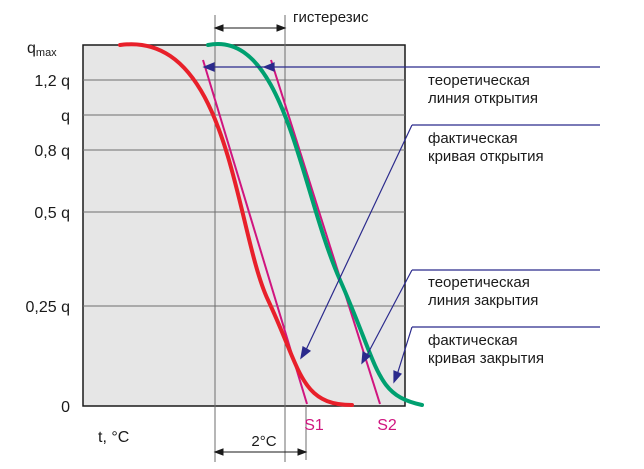  What do you see at coordinates (52, 81) in the screenshot?
I see `y-label-1-2q: 1,2 q` at bounding box center [52, 81].